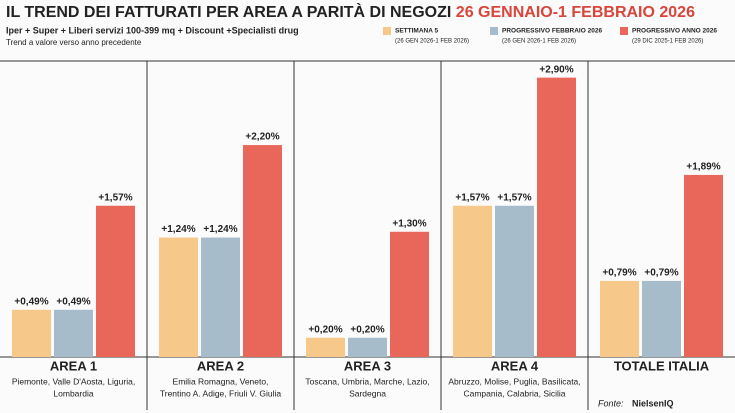 Image resolution: width=735 pixels, height=413 pixels. What do you see at coordinates (611, 403) in the screenshot?
I see `source-label: Fonte:` at bounding box center [611, 403].